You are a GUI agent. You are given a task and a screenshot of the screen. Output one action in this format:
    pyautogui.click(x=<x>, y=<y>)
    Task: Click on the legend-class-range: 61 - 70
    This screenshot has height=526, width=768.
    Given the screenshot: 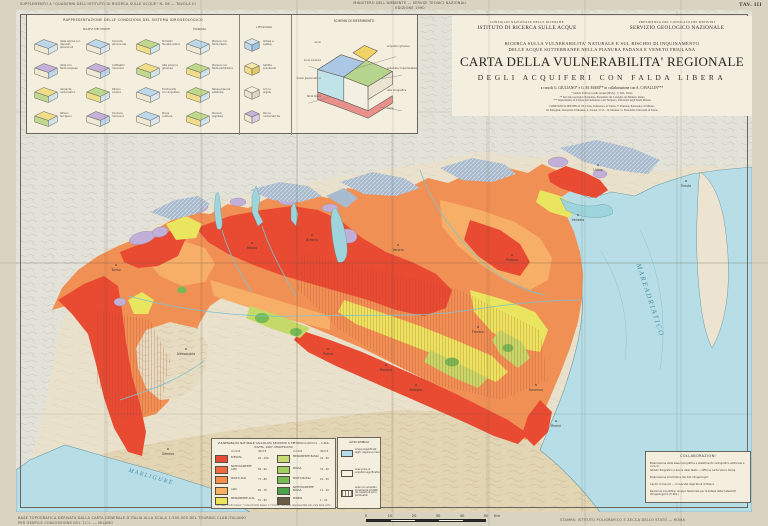 What is the action you would take?
    pyautogui.click(x=262, y=490)
    